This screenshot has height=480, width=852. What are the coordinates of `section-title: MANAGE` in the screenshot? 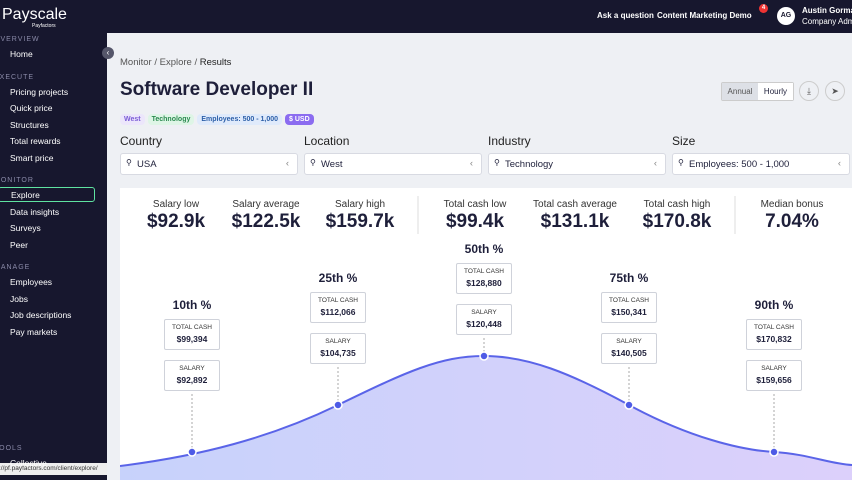 It's located at (15, 267).